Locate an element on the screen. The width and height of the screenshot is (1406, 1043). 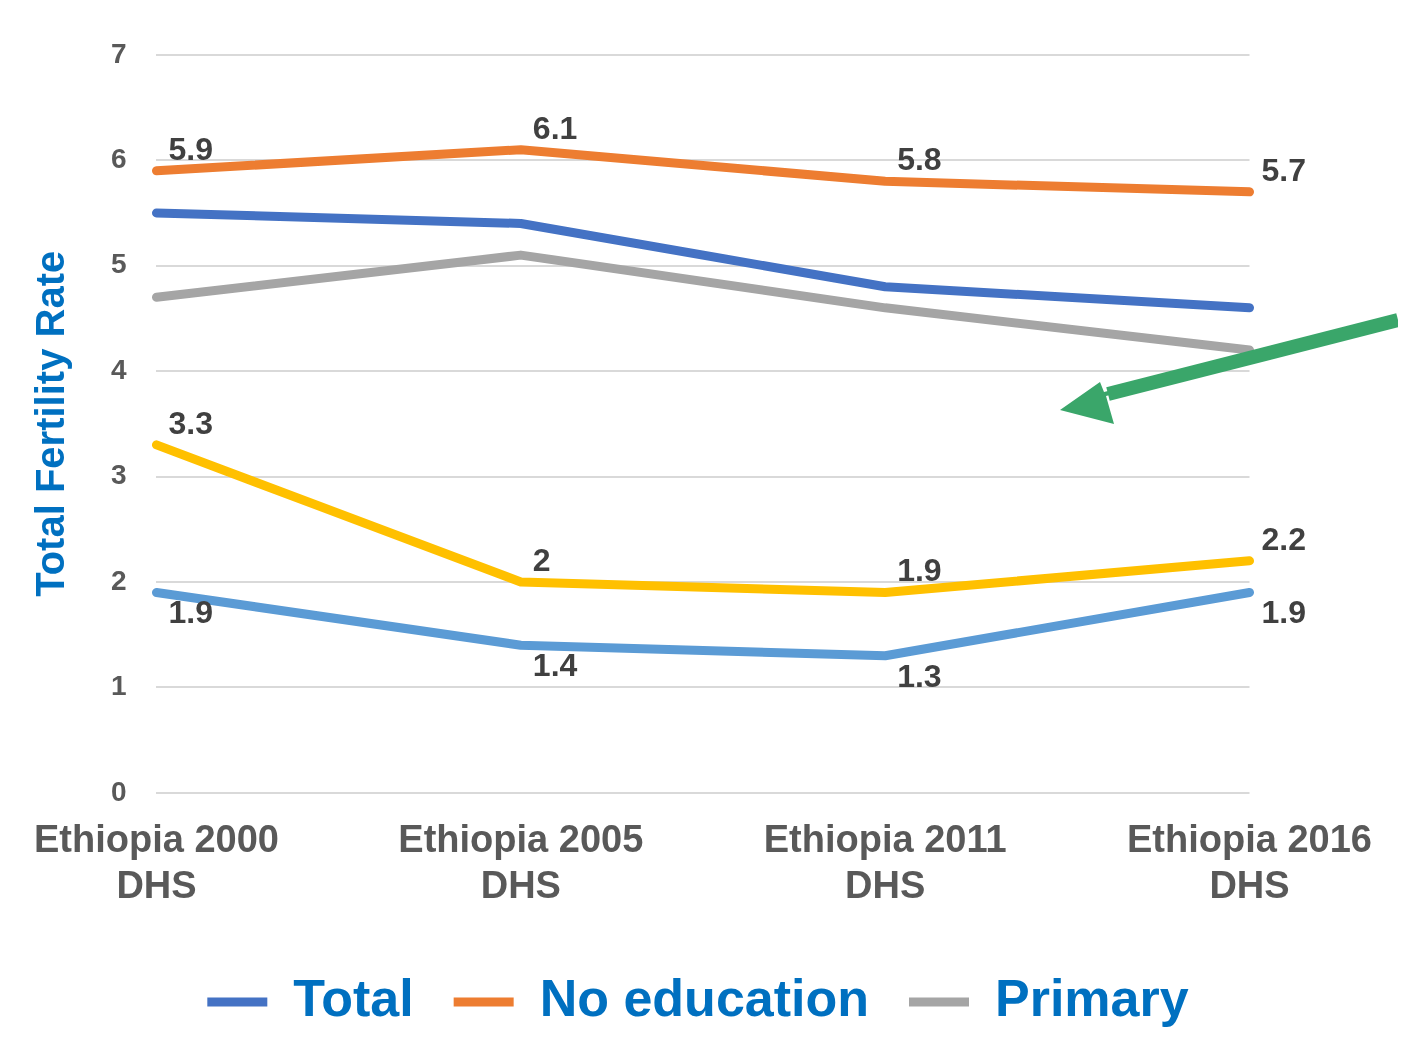
x-tick-label: Ethiopia 2005 DHS is located at coordinates (521, 862).